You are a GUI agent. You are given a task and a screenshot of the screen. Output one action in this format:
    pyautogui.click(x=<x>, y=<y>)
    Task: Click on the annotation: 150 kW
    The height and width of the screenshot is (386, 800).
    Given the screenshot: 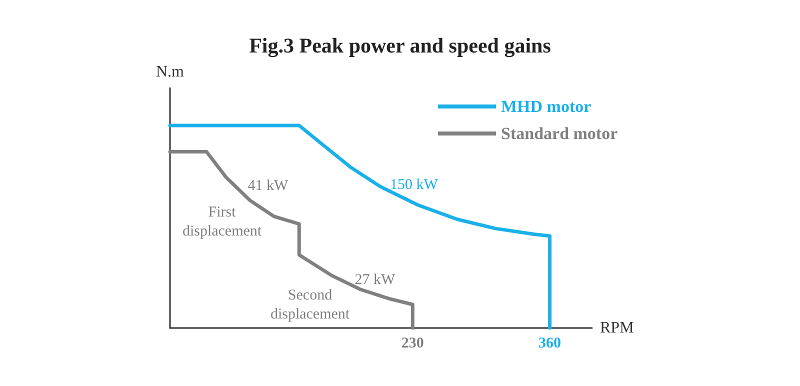 What is the action you would take?
    pyautogui.click(x=414, y=185)
    